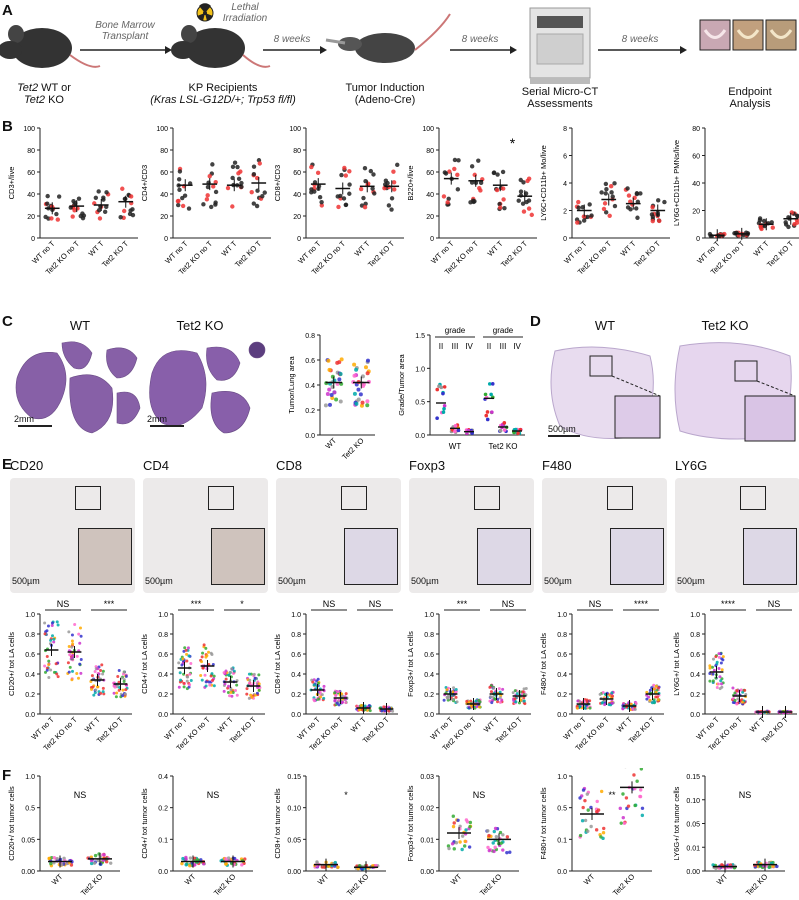 Image resolution: width=799 pixels, height=900 pixels. I want to click on y-tick-label: 0.1, so click(163, 840).